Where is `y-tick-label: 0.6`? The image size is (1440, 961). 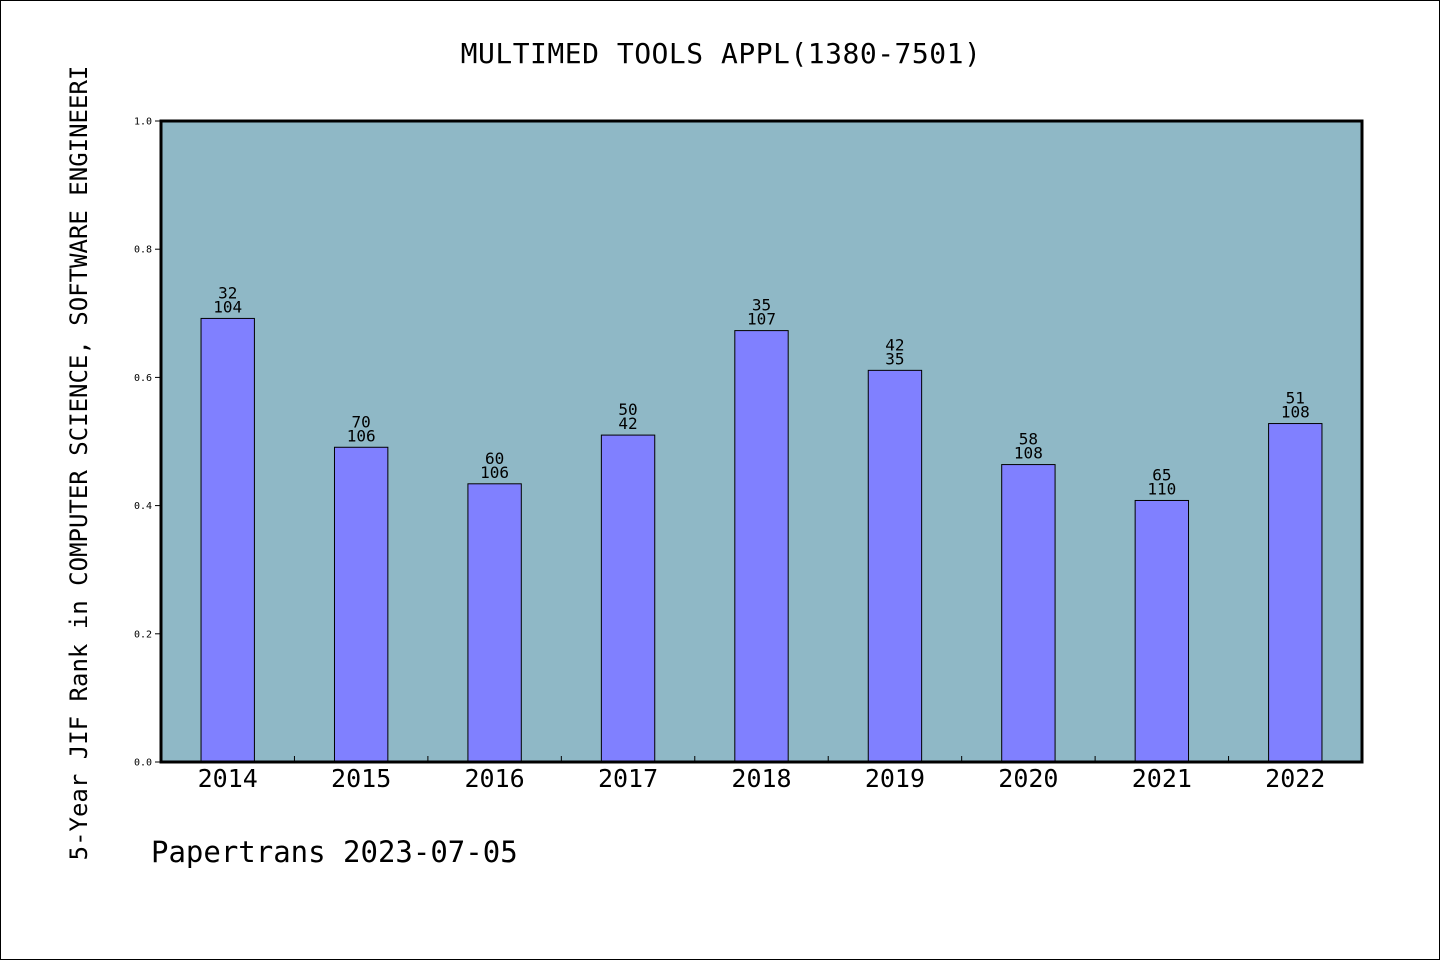
y-tick-label: 0.6 is located at coordinates (143, 378).